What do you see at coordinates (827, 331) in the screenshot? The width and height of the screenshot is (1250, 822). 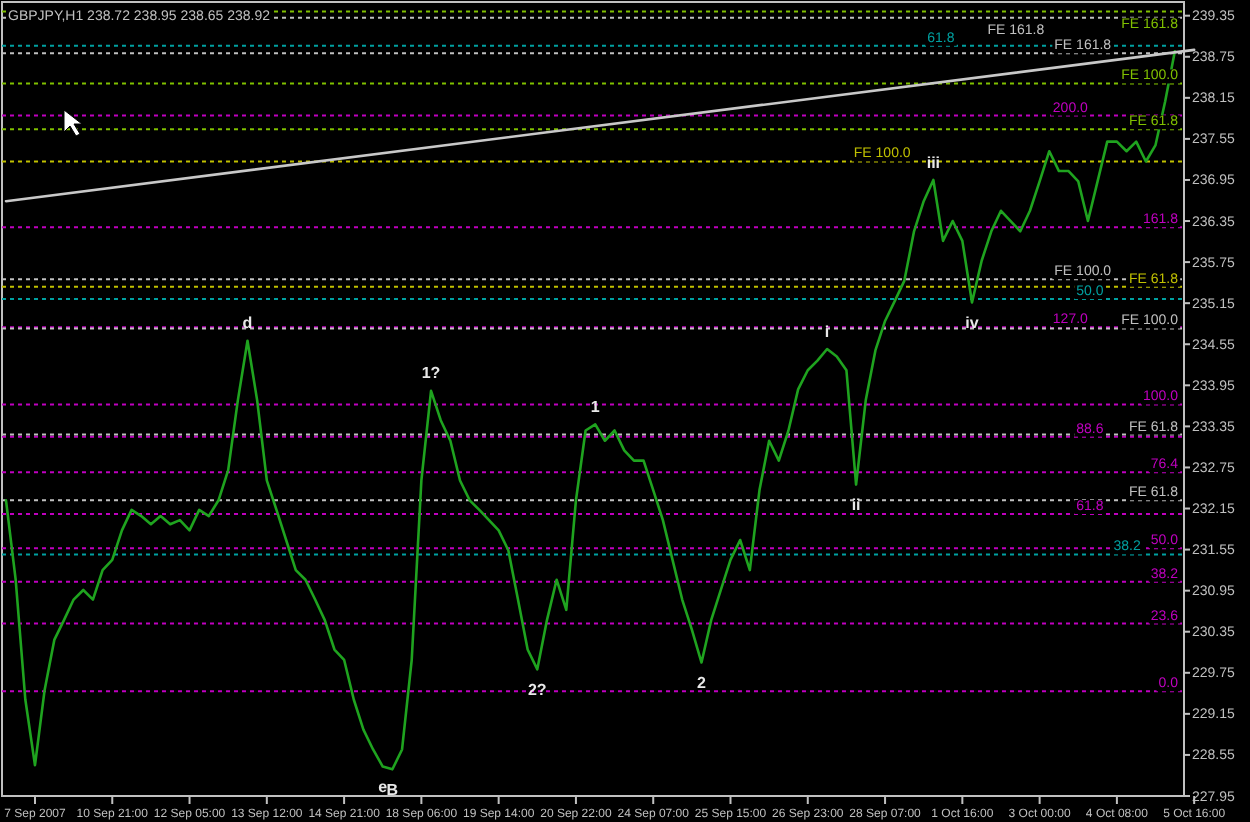 I see `annotation: i` at bounding box center [827, 331].